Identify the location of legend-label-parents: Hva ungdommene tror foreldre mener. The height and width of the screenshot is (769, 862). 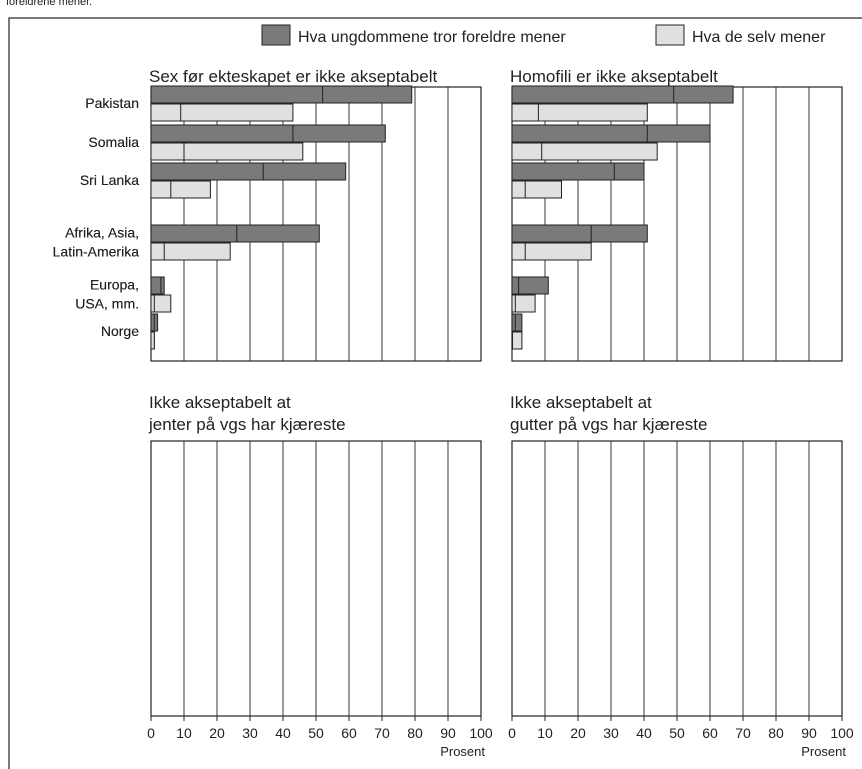
(432, 37).